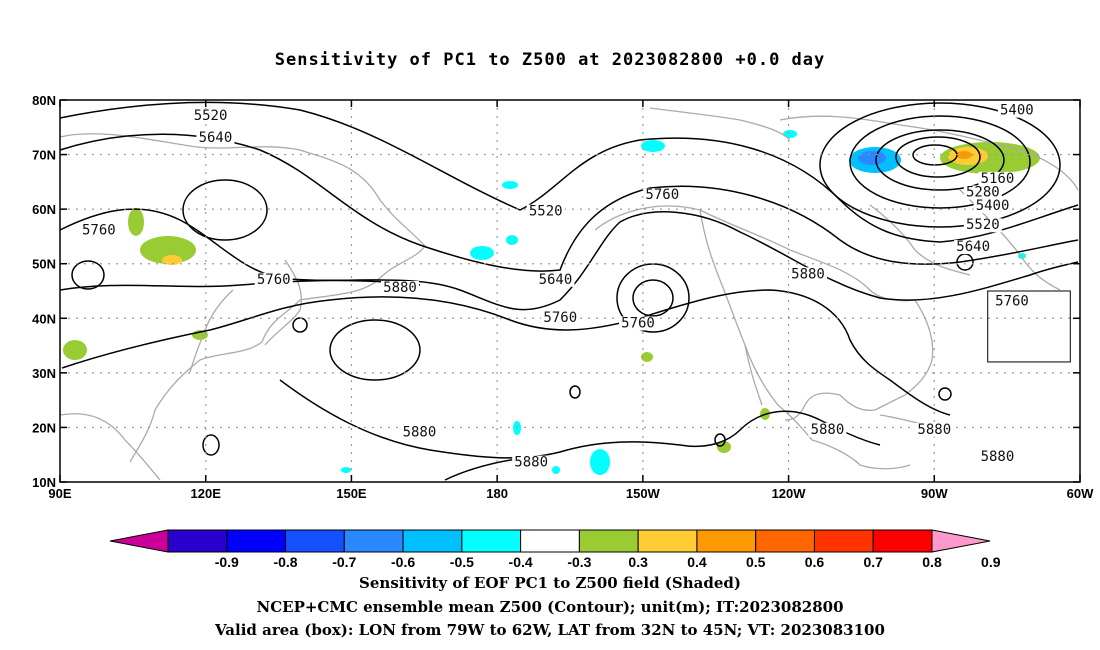 The height and width of the screenshot is (650, 1100). What do you see at coordinates (44, 482) in the screenshot?
I see `lat-tick-label: 10N` at bounding box center [44, 482].